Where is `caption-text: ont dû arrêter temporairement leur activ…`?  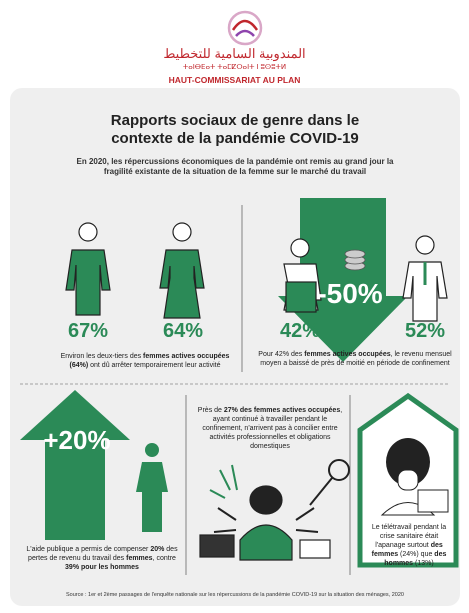 caption-text: ont dû arrêter temporairement leur activ… is located at coordinates (154, 365).